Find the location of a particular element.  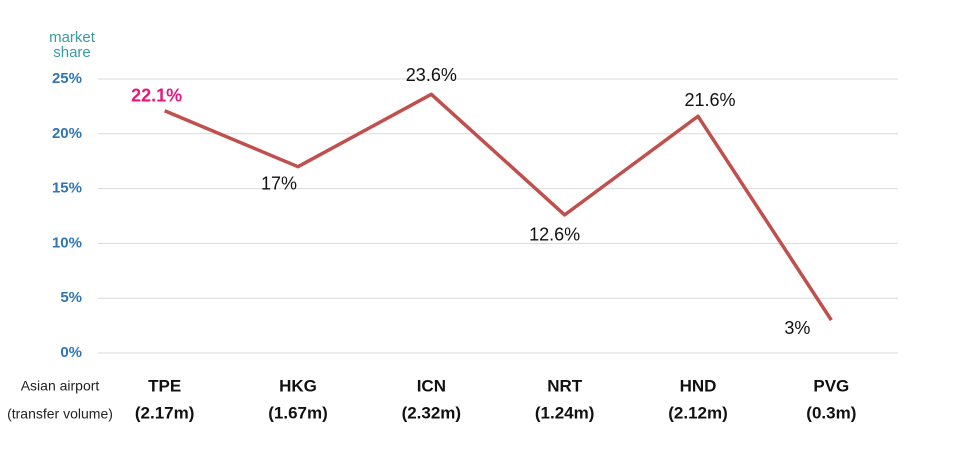

x-tick-label: TPE is located at coordinates (164, 385).